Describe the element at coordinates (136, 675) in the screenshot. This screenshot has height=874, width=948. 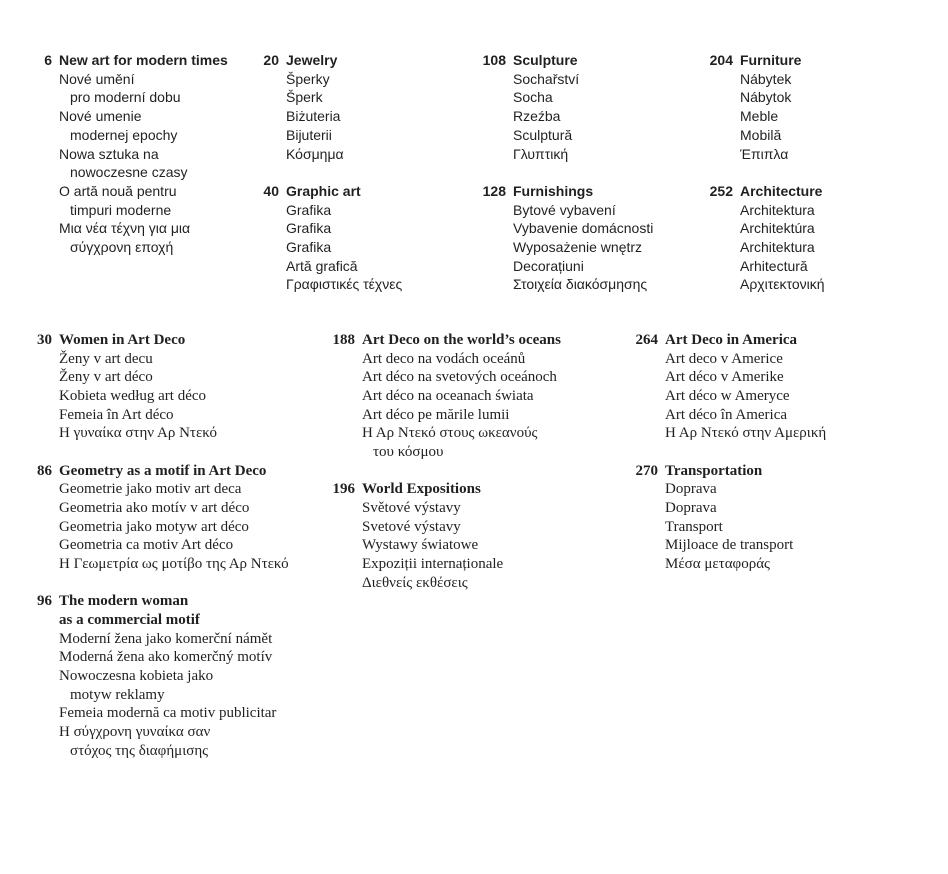
I see `translation-line: Nowoczesna kobieta jako` at that location.